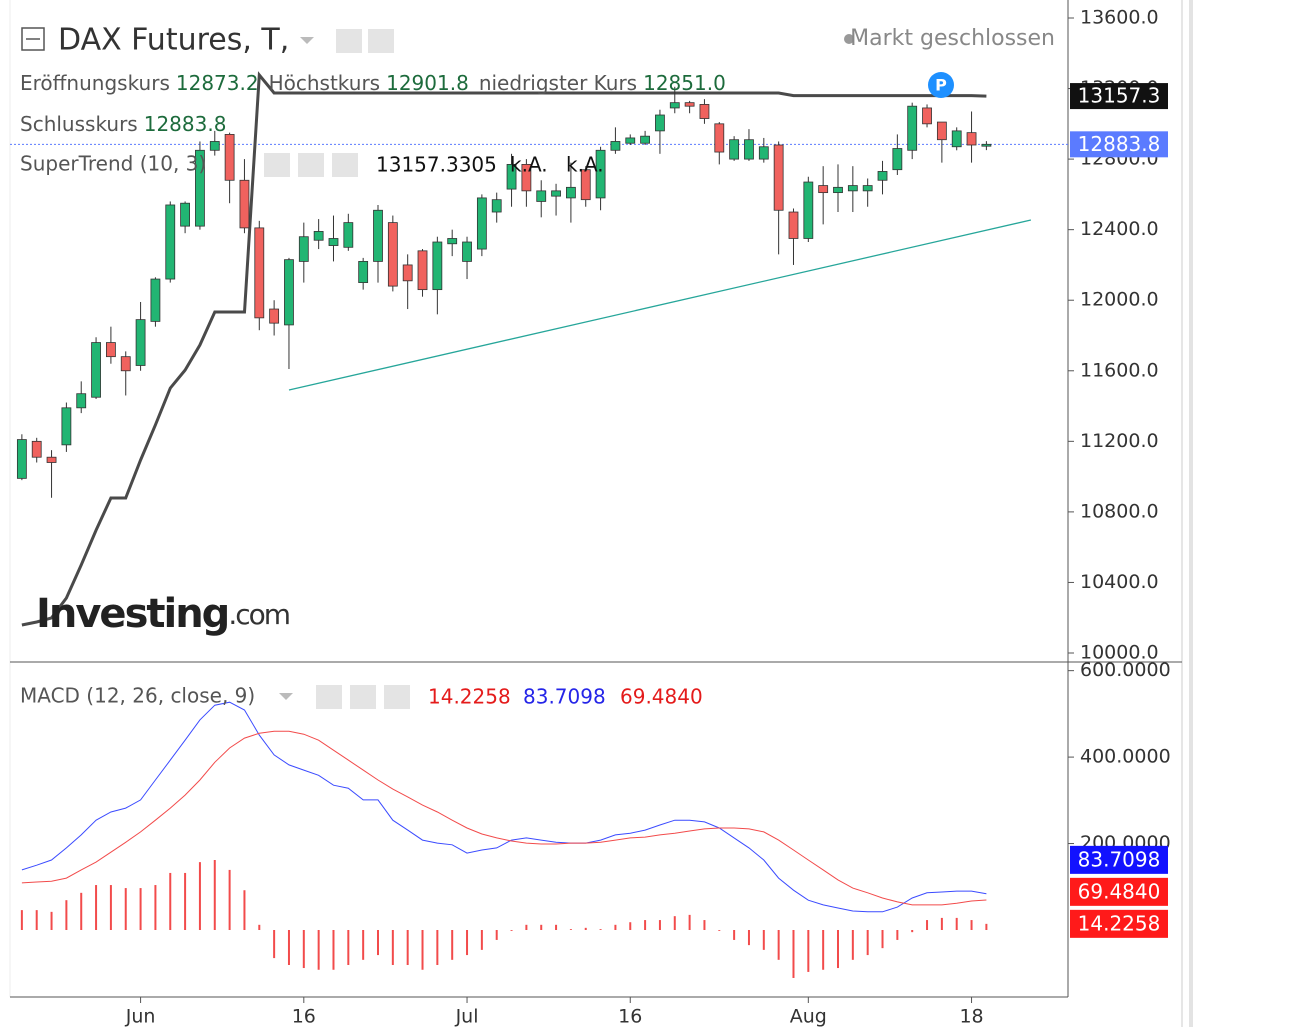 This screenshot has width=1301, height=1027. I want to click on close-label: Schlusskurs, so click(79, 124).